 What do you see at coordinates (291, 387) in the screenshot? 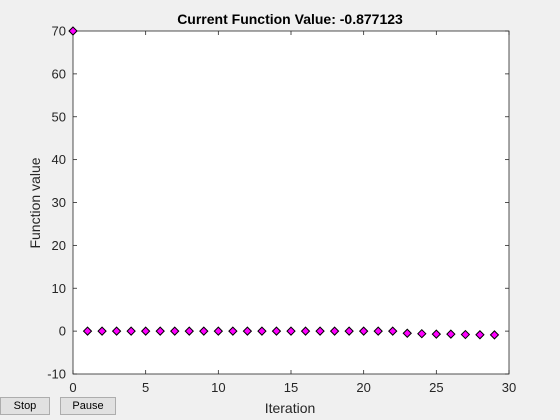
I see `x-tick-label: 15` at bounding box center [291, 387].